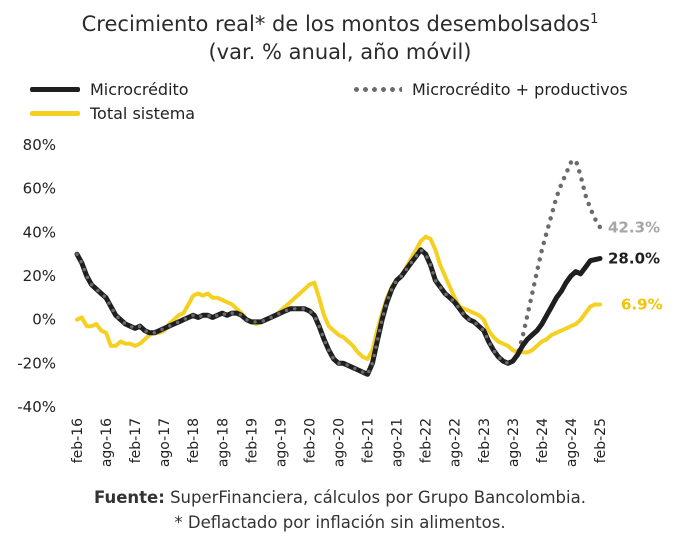  Describe the element at coordinates (39, 189) in the screenshot. I see `y-tick-label: 60%` at that location.